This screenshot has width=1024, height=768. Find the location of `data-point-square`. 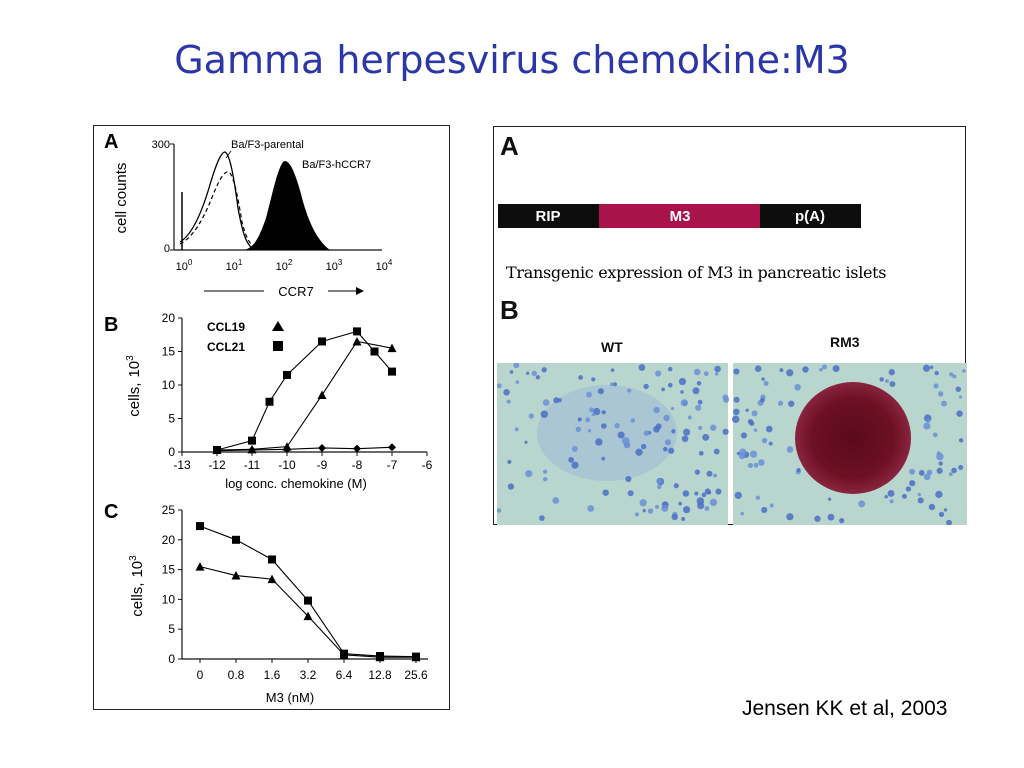

data-point-square is located at coordinates (308, 600).